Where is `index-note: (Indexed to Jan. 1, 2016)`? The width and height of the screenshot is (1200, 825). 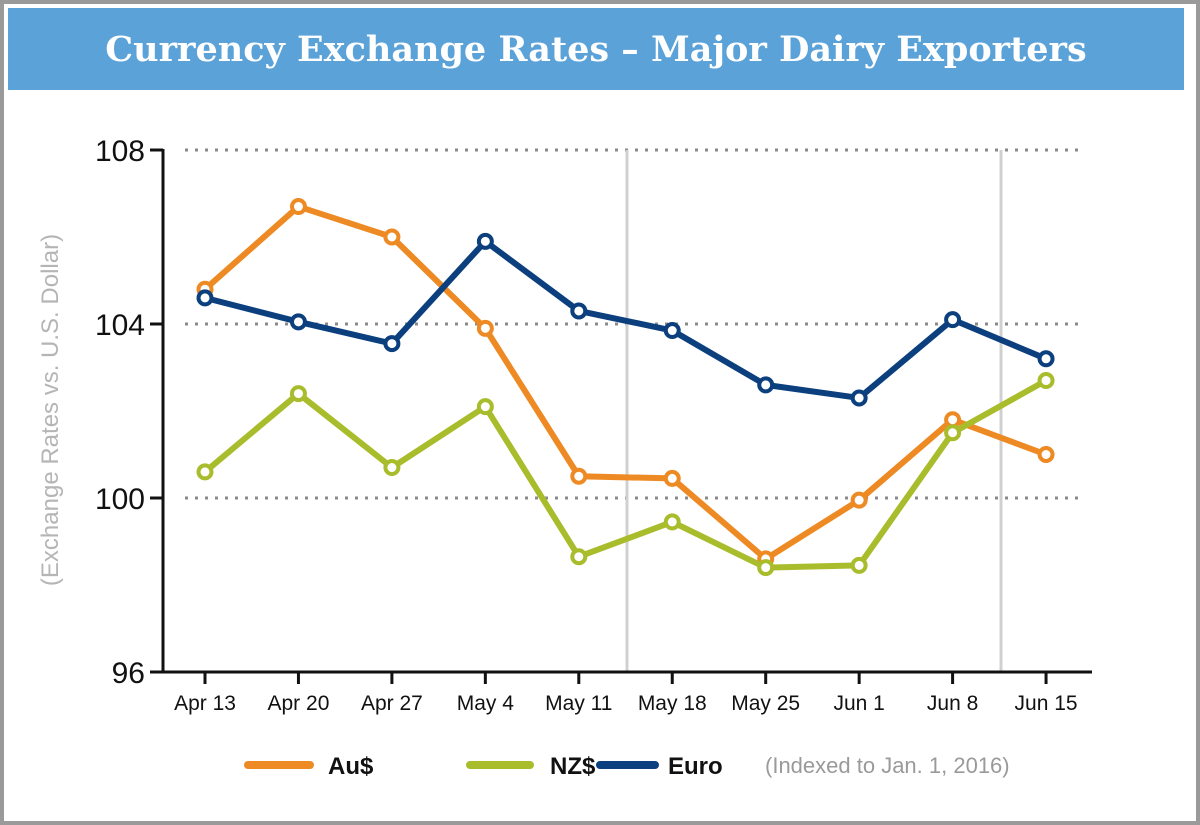
index-note: (Indexed to Jan. 1, 2016) is located at coordinates (887, 765).